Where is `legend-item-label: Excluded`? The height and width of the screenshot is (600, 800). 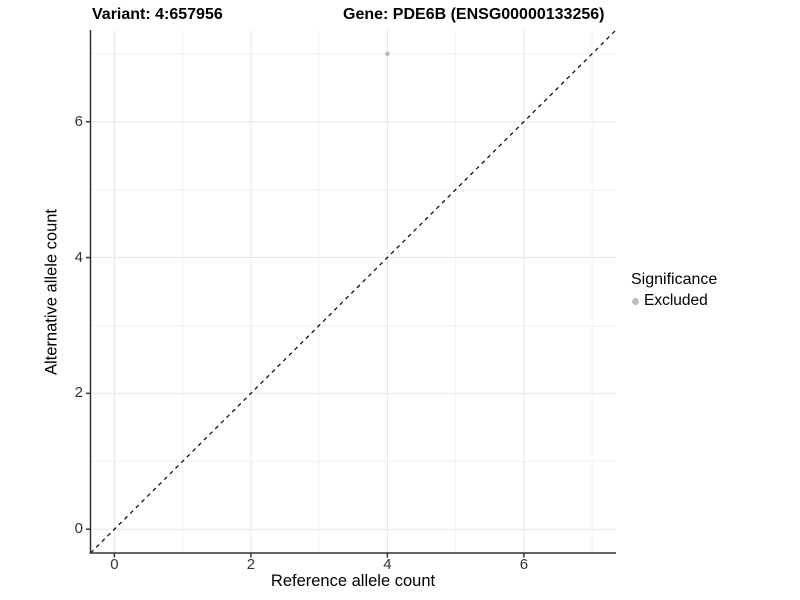
legend-item-label: Excluded is located at coordinates (676, 300).